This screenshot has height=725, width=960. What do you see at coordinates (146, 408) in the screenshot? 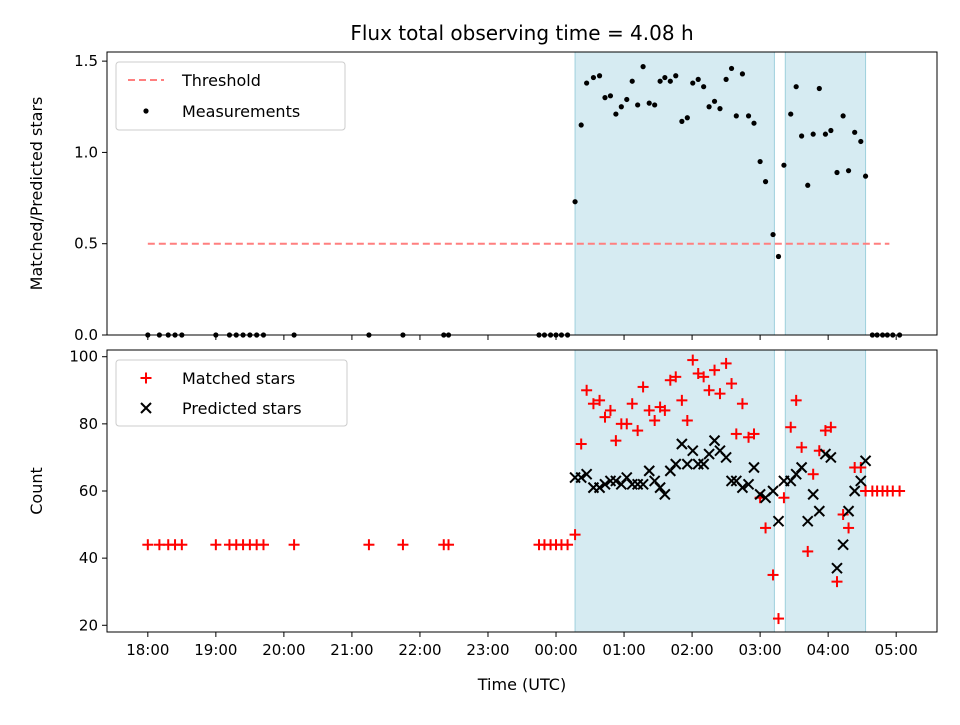
I see `legend-x-stroke-b` at bounding box center [146, 408].